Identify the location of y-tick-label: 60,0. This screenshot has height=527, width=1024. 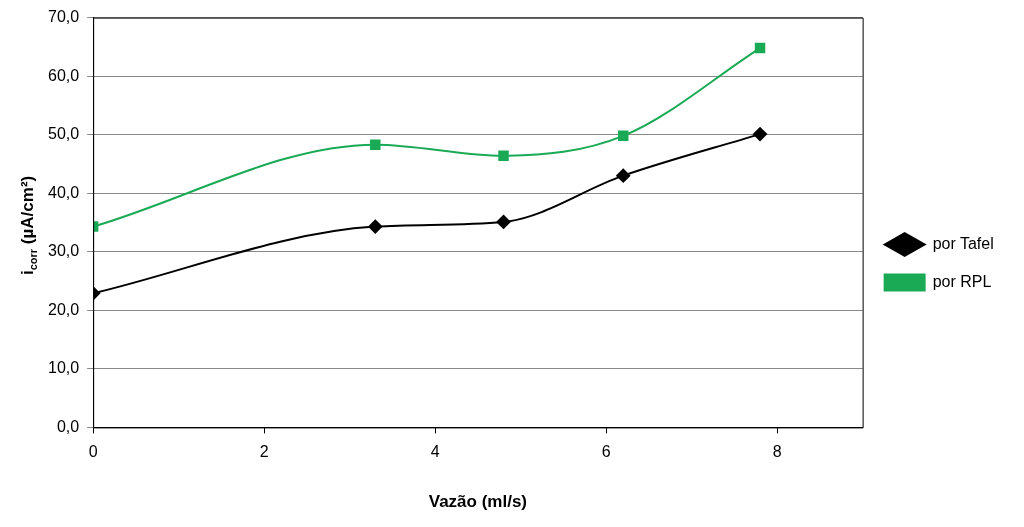
(64, 75).